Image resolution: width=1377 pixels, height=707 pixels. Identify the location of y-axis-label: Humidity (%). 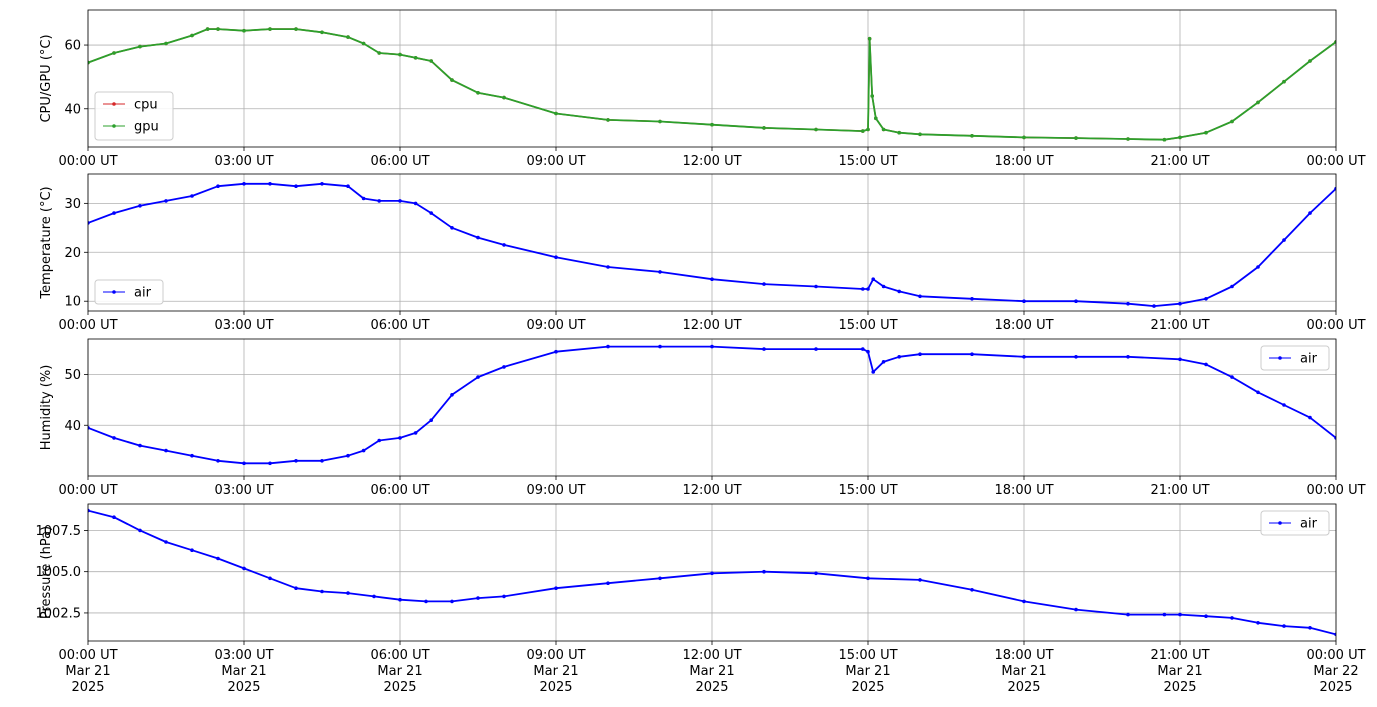
(46, 408).